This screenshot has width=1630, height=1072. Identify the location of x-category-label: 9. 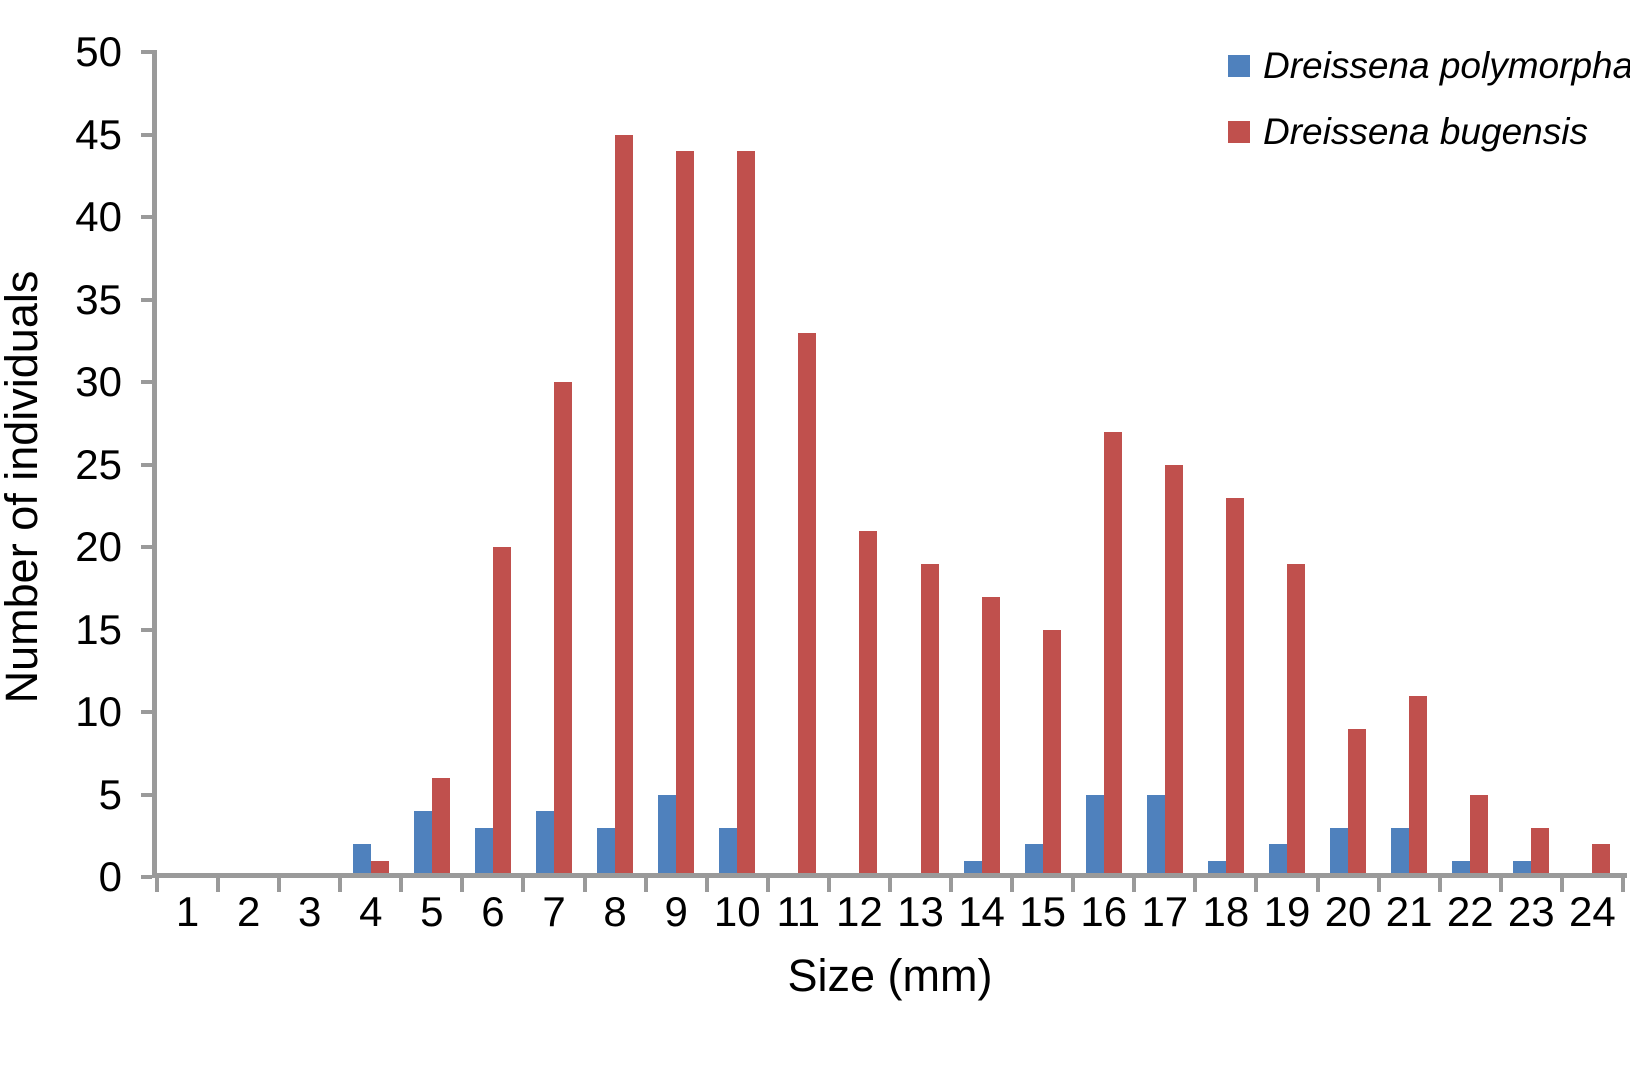
(676, 911).